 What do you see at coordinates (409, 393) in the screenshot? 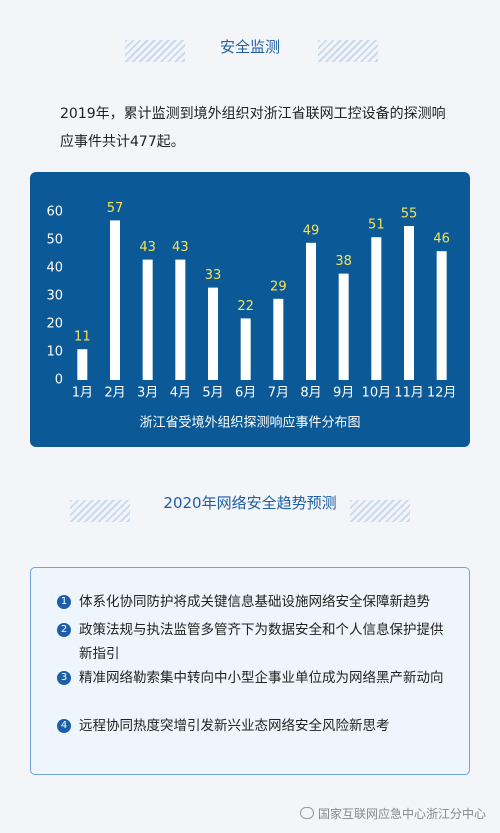
I see `x-tick-label: 11月` at bounding box center [409, 393].